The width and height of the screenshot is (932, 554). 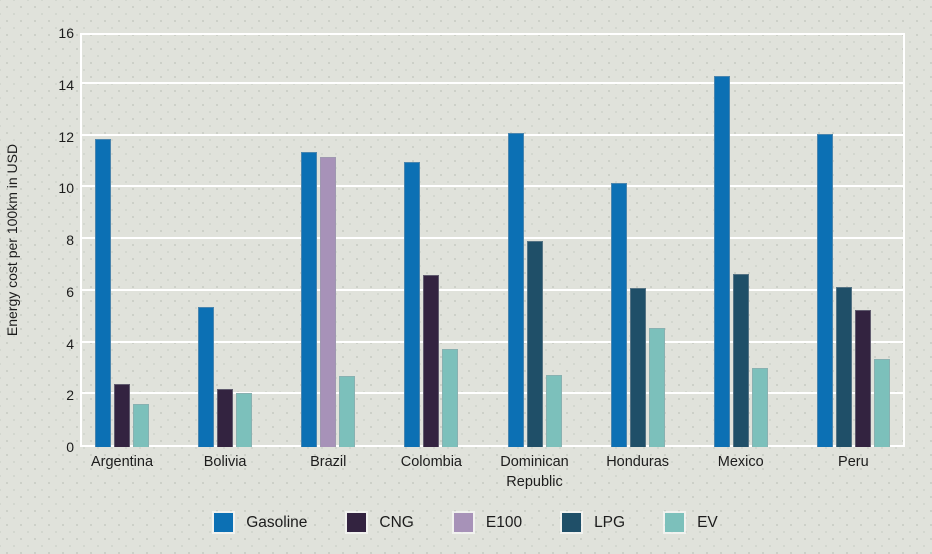 What do you see at coordinates (740, 360) in the screenshot?
I see `bar-lpg-mexico` at bounding box center [740, 360].